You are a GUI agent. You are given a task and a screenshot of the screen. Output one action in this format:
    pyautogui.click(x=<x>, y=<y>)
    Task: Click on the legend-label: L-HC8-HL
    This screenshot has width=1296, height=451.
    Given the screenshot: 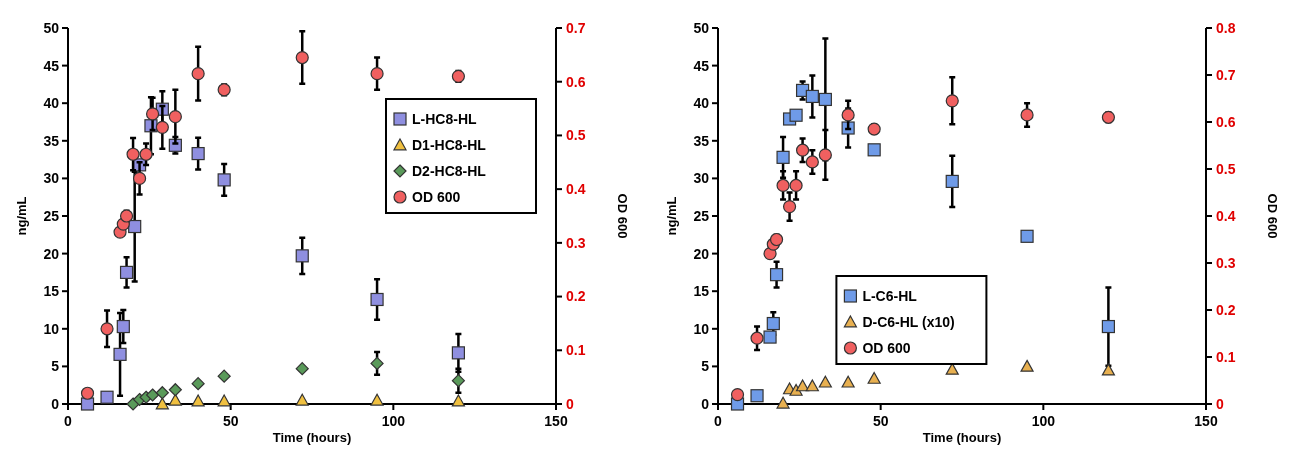 What is the action you would take?
    pyautogui.click(x=444, y=118)
    